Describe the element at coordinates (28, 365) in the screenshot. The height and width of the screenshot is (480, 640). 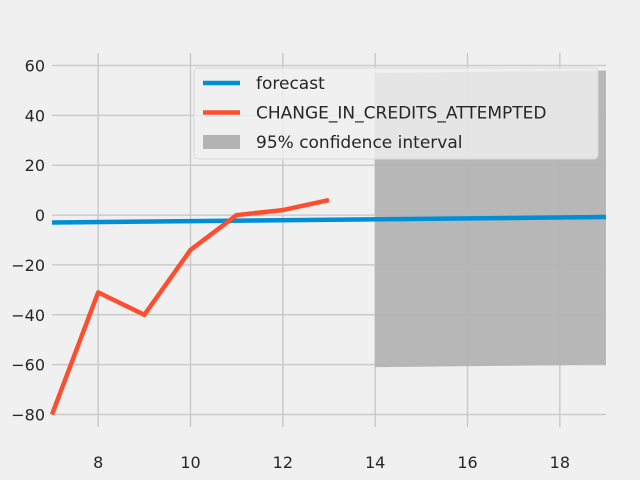
I see `y-tick-label: −60` at that location.